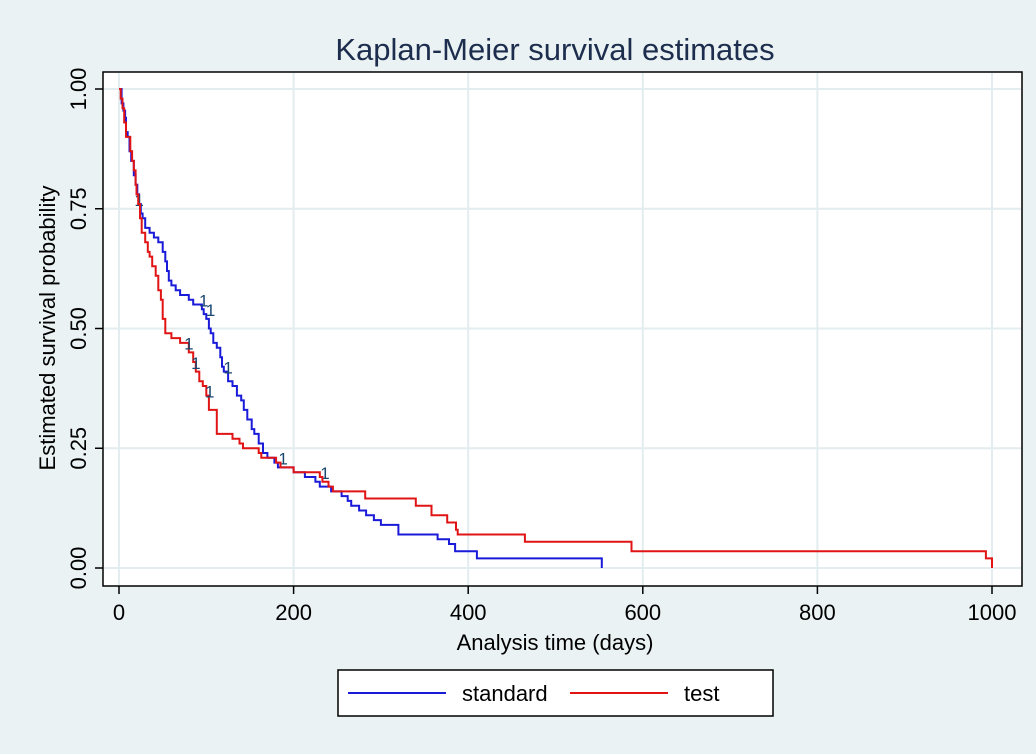 The width and height of the screenshot is (1036, 754). Describe the element at coordinates (505, 693) in the screenshot. I see `legend-label-standard: standard` at that location.